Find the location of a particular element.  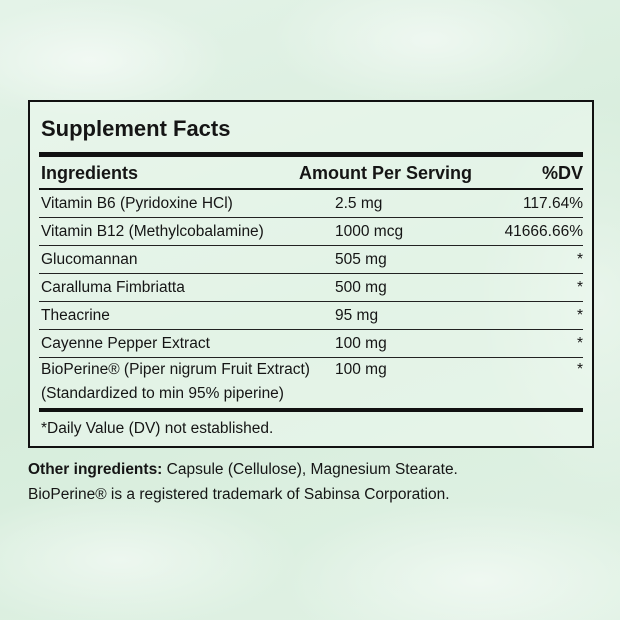

table-row: Theacrine 95 mg * is located at coordinates (311, 316).